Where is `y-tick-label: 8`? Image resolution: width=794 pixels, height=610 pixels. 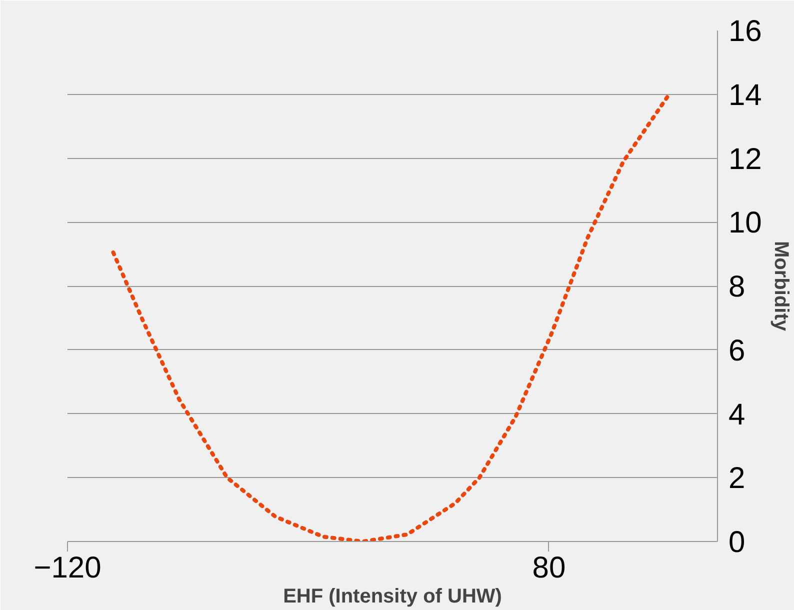 y-tick-label: 8 is located at coordinates (737, 287).